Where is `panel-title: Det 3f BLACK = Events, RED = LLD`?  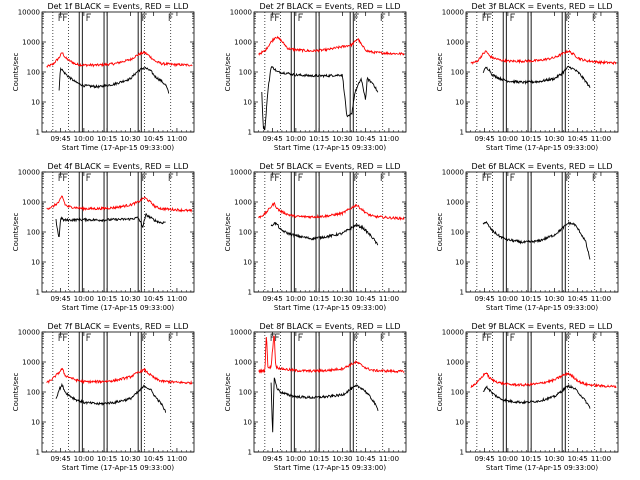
panel-title: Det 3f BLACK = Events, RED = LLD is located at coordinates (541, 6).